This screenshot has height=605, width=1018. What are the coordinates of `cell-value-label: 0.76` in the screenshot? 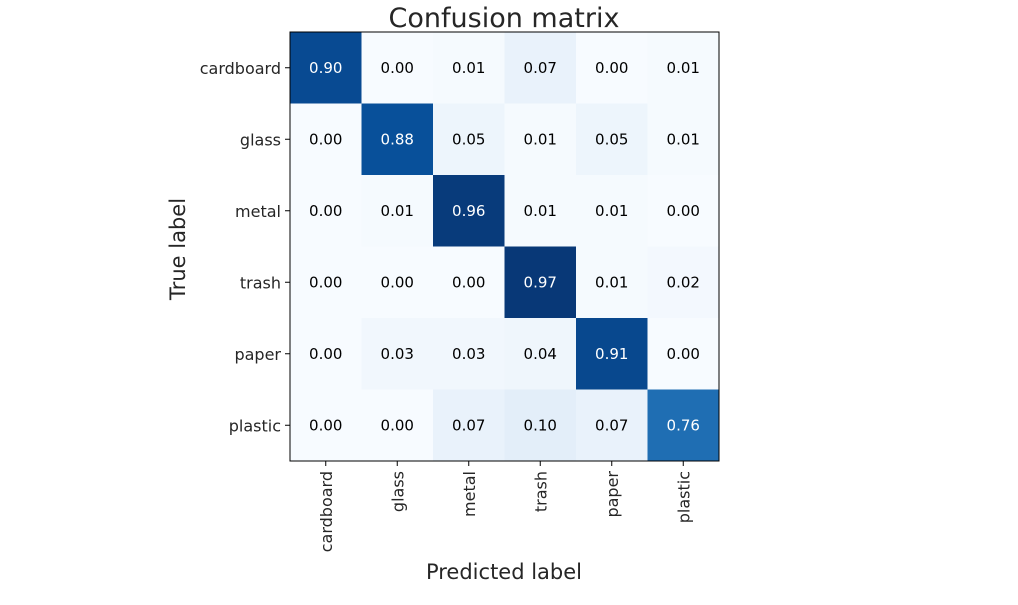 It's located at (683, 425).